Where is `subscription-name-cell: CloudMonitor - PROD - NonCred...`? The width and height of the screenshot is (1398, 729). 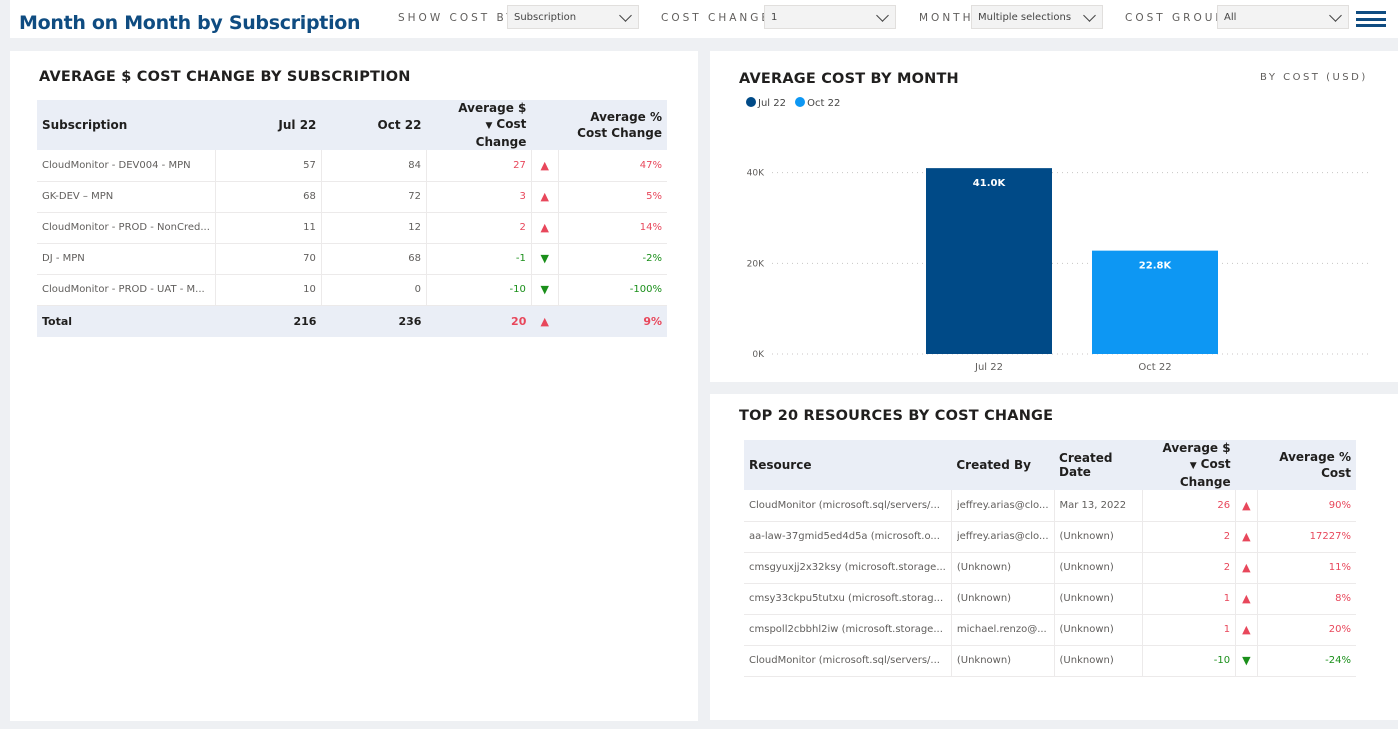 subscription-name-cell: CloudMonitor - PROD - NonCred... is located at coordinates (126, 228).